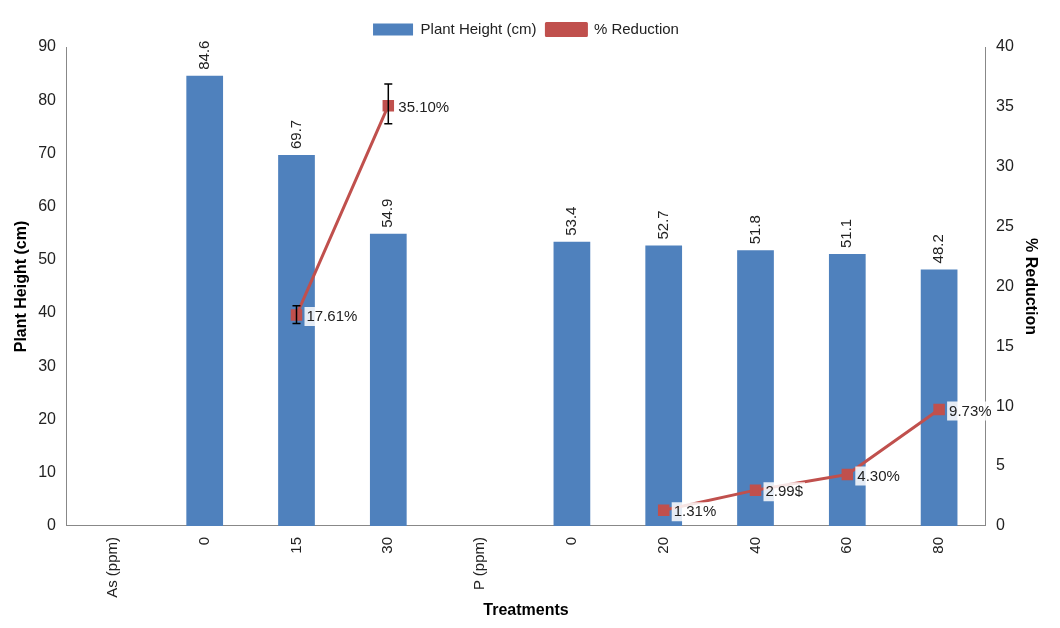 This screenshot has width=1060, height=628. What do you see at coordinates (47, 46) in the screenshot?
I see `y-tick-label: 90` at bounding box center [47, 46].